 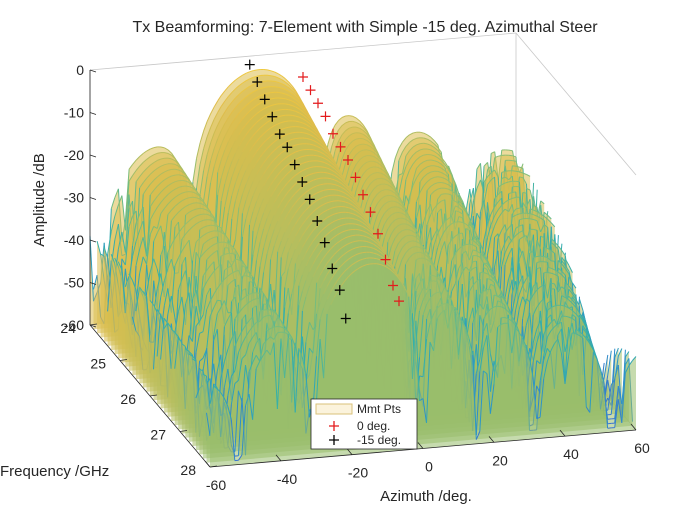 What do you see at coordinates (80, 70) in the screenshot?
I see `z-tick-label: 0` at bounding box center [80, 70].